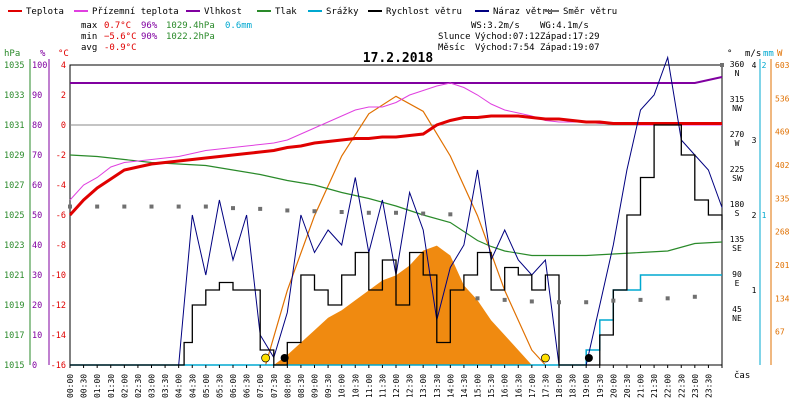  Describe the element at coordinates (111, 386) in the screenshot. I see `x-tick-label: 01:30` at that location.